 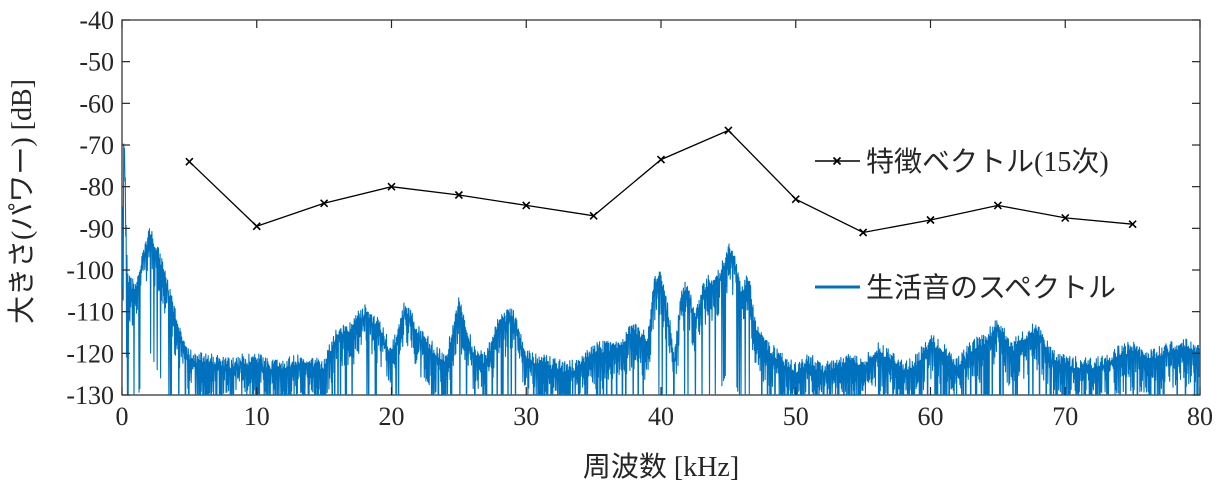 I want to click on x-tick-label: 30, so click(x=526, y=416).